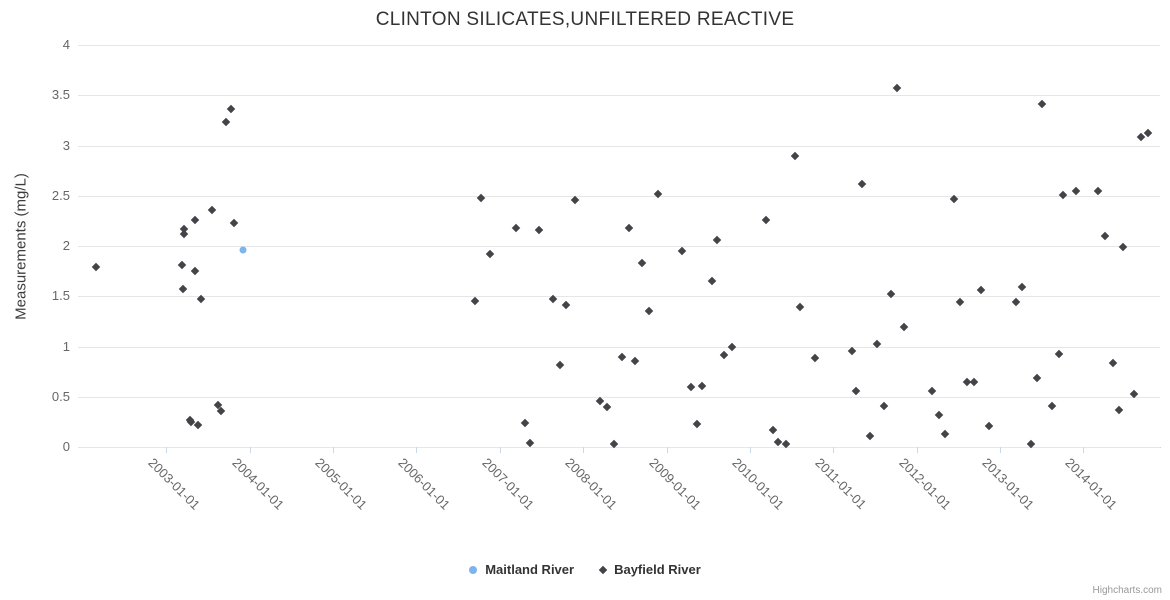  I want to click on x-axis-tick-label: 2009-01-01, so click(674, 484).